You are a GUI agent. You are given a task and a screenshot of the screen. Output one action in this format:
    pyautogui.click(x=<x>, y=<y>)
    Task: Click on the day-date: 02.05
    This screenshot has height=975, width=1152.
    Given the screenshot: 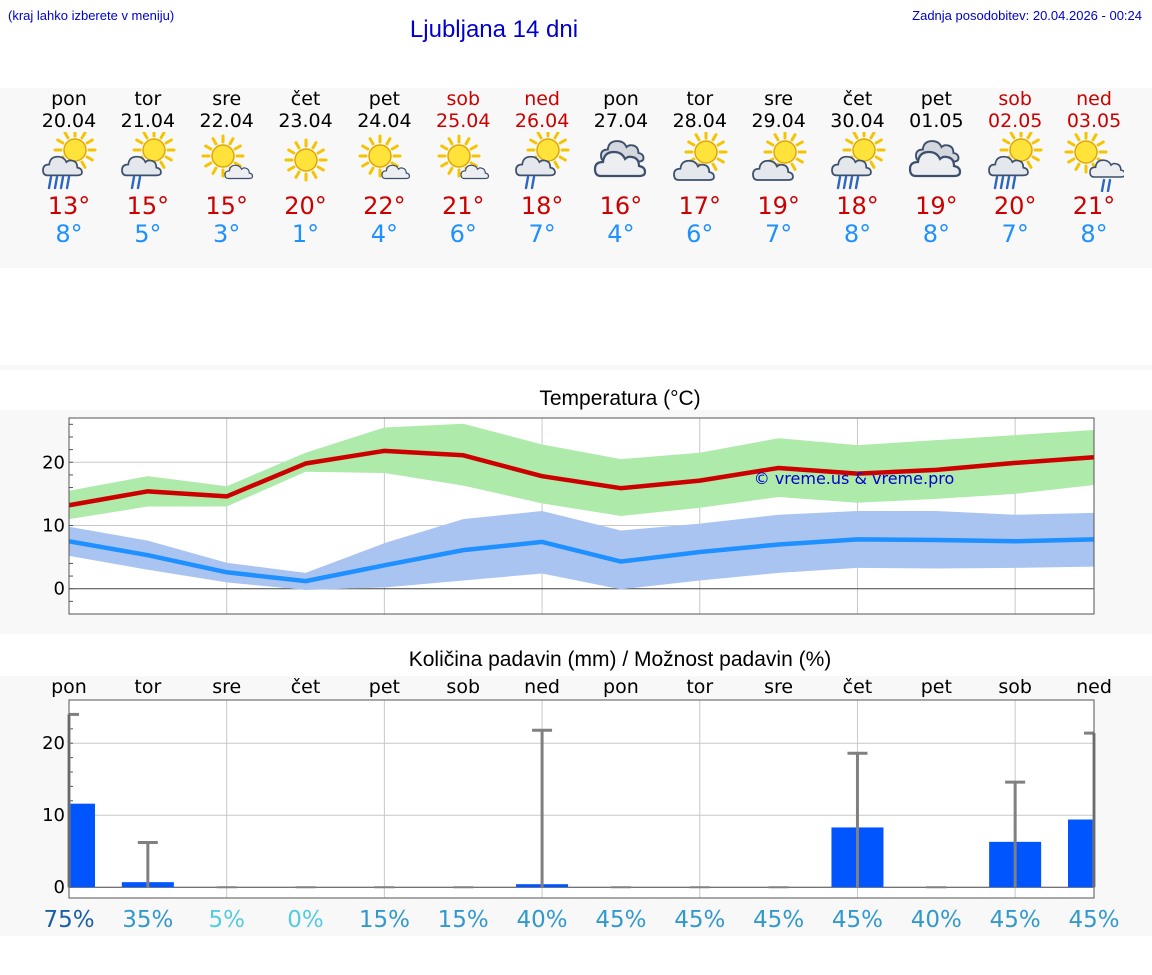 What is the action you would take?
    pyautogui.click(x=1015, y=121)
    